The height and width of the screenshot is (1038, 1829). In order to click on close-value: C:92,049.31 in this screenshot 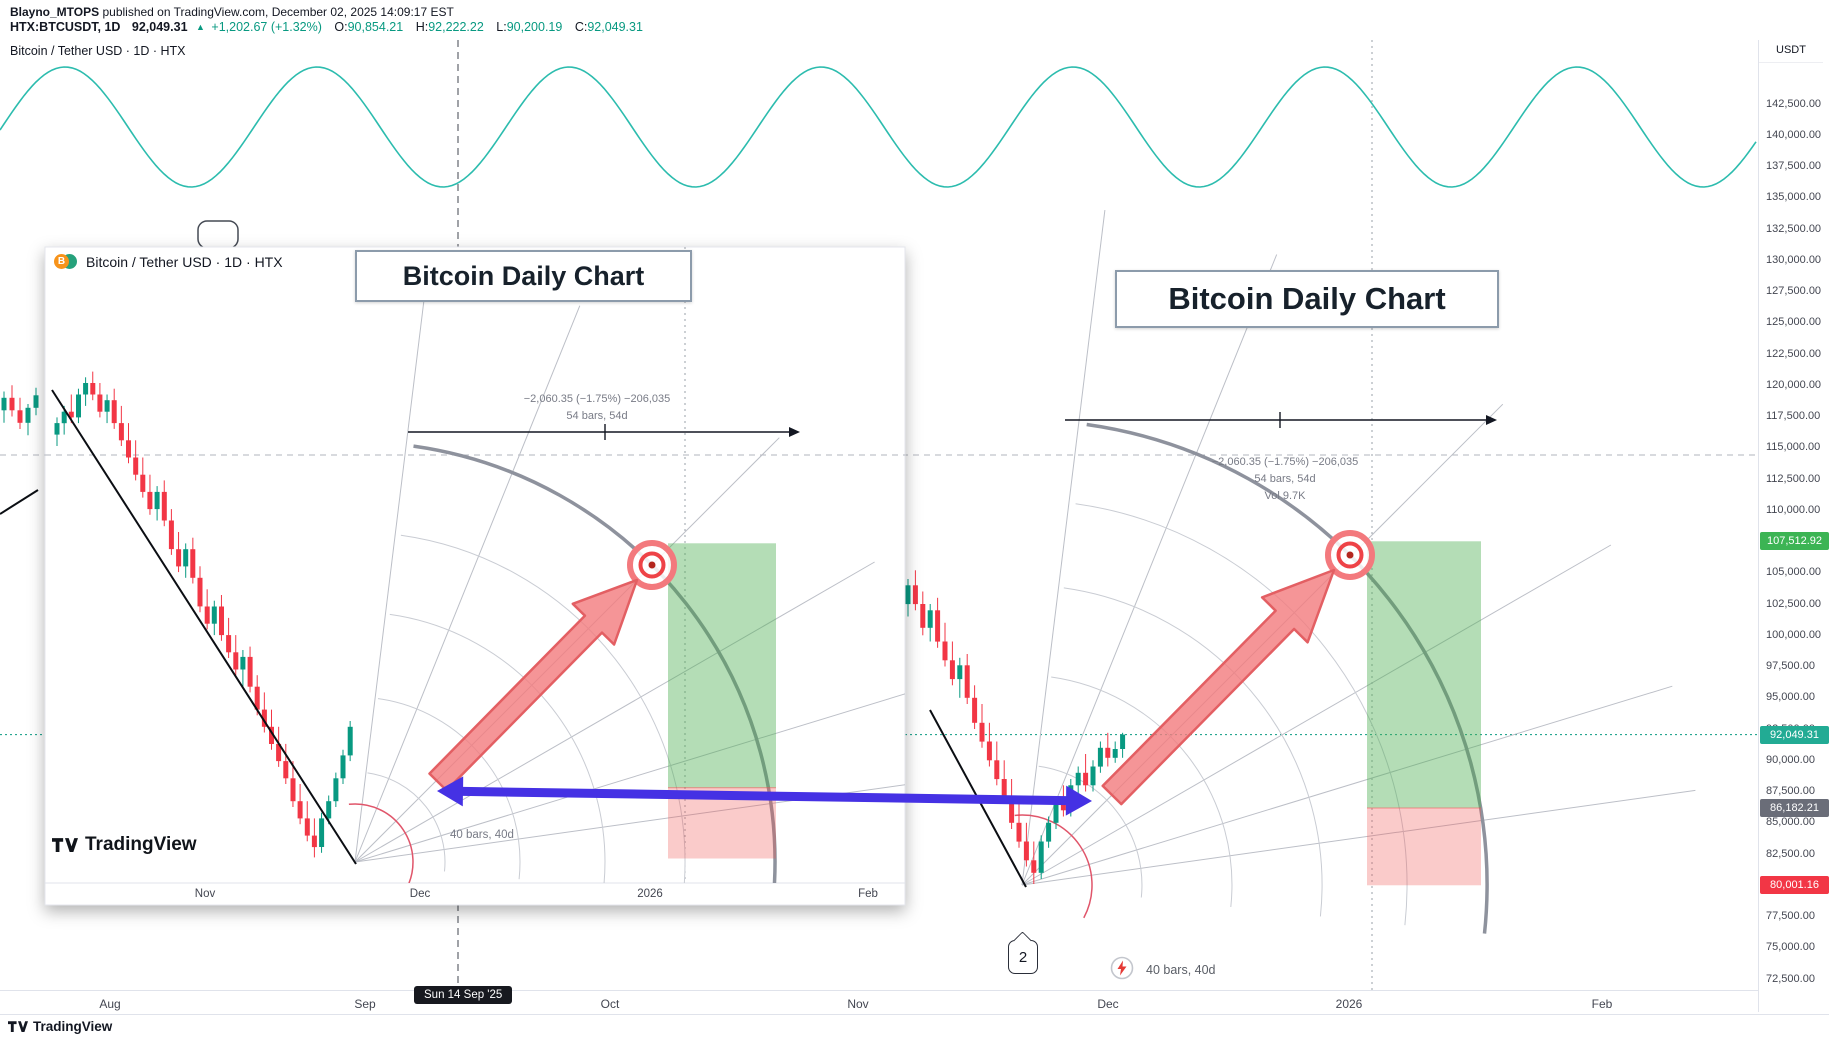, I will do `click(608, 27)`.